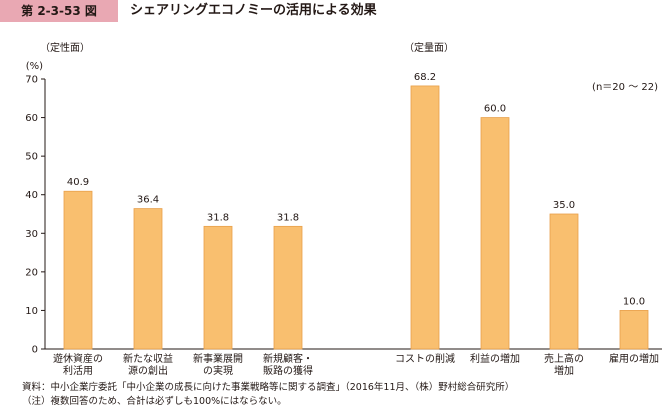 This screenshot has width=669, height=409. I want to click on bar-value-label: 36.4, so click(148, 200).